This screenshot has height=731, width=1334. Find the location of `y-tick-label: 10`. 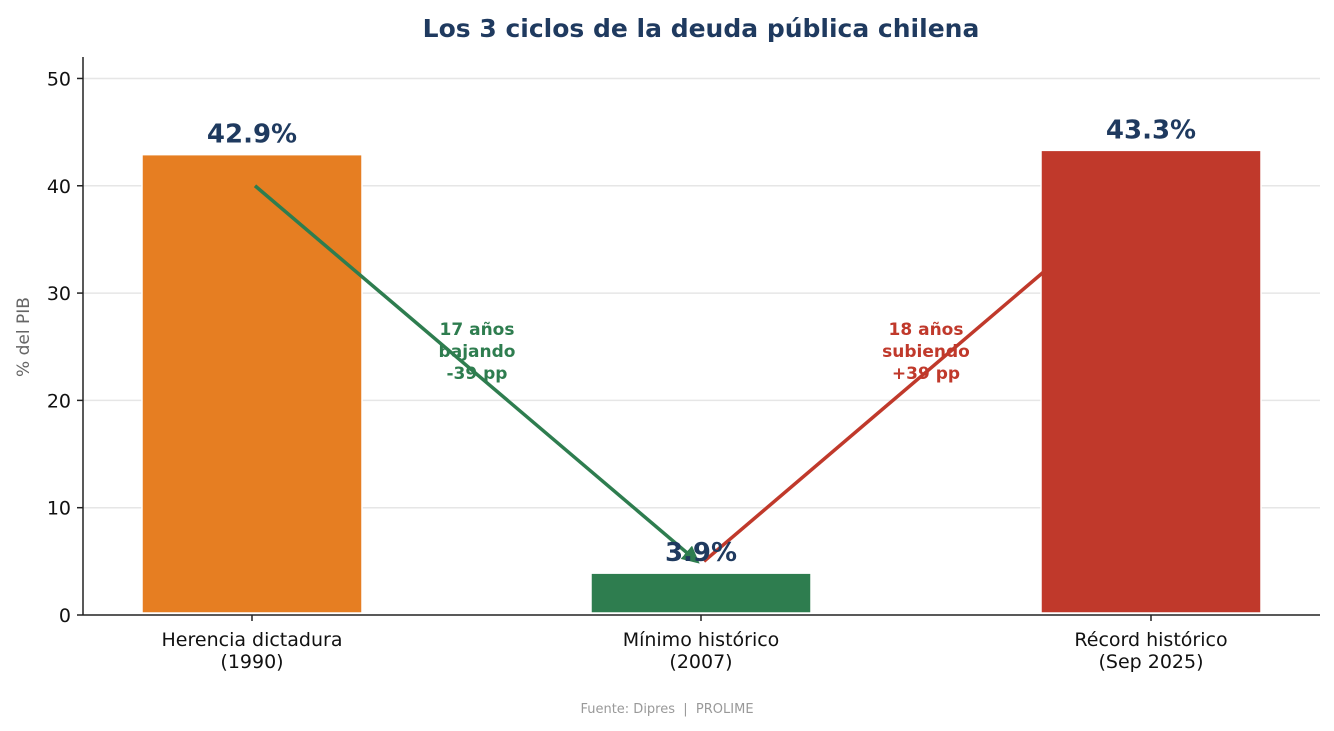

y-tick-label: 10 is located at coordinates (59, 509).